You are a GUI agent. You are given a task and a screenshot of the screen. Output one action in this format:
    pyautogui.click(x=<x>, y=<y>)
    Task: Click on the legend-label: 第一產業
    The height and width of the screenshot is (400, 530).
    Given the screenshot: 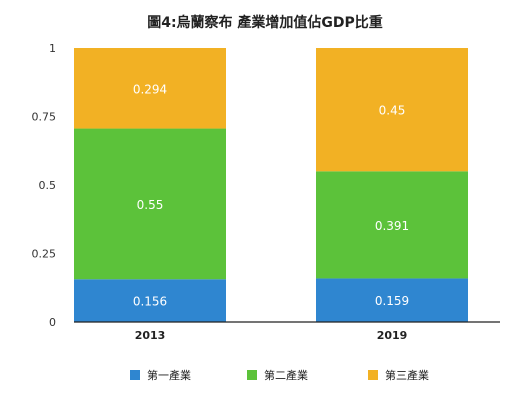 What is the action you would take?
    pyautogui.click(x=169, y=375)
    